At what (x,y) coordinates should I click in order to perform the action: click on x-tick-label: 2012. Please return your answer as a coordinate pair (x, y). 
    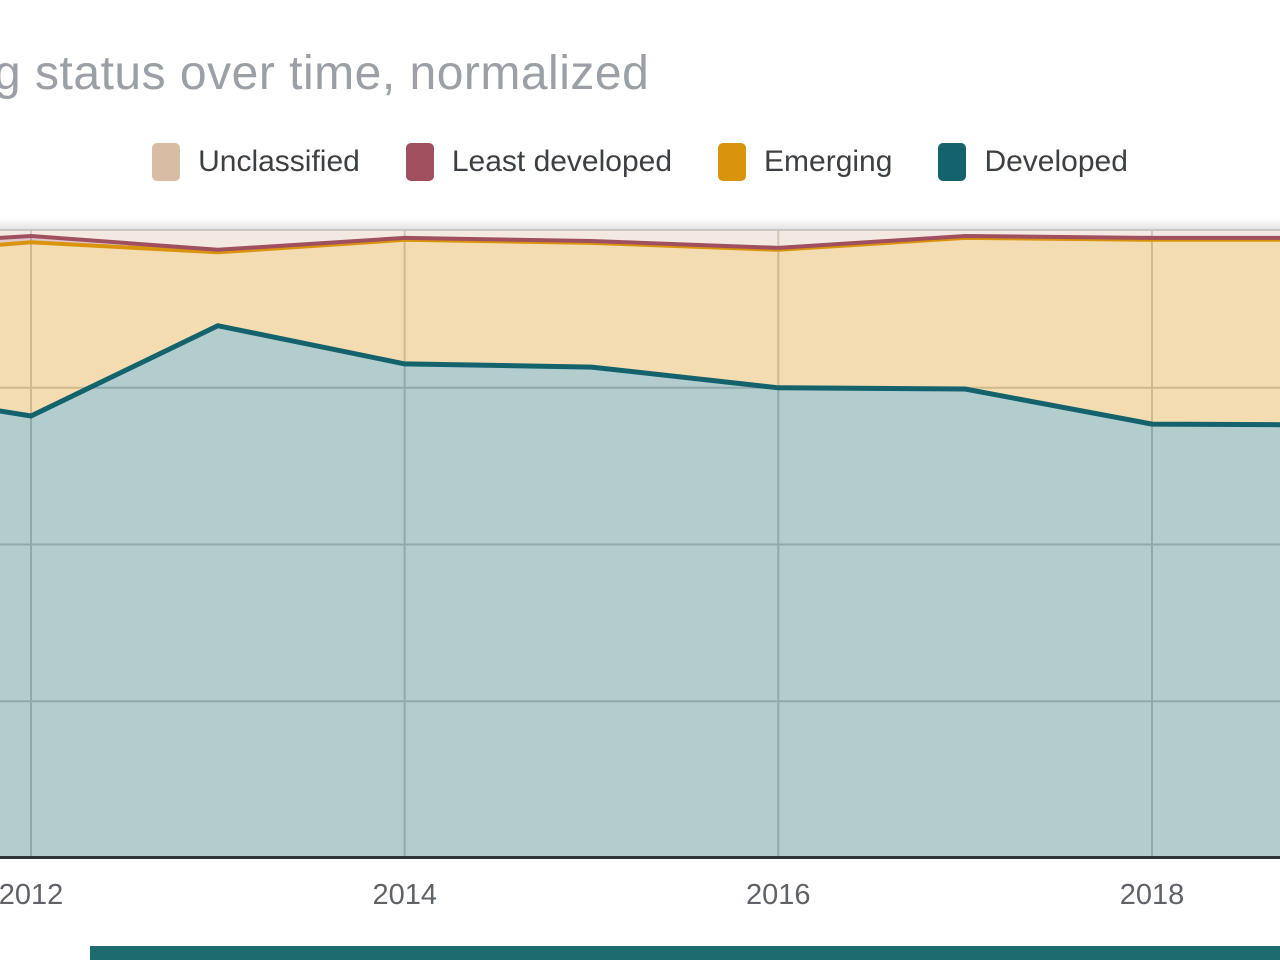
    Looking at the image, I should click on (31, 895).